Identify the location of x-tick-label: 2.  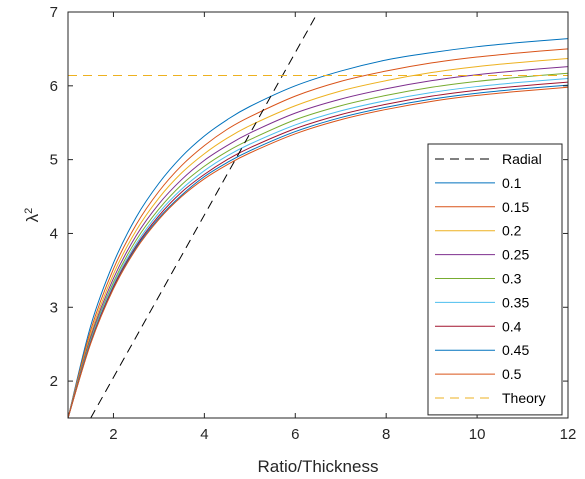
(113, 434).